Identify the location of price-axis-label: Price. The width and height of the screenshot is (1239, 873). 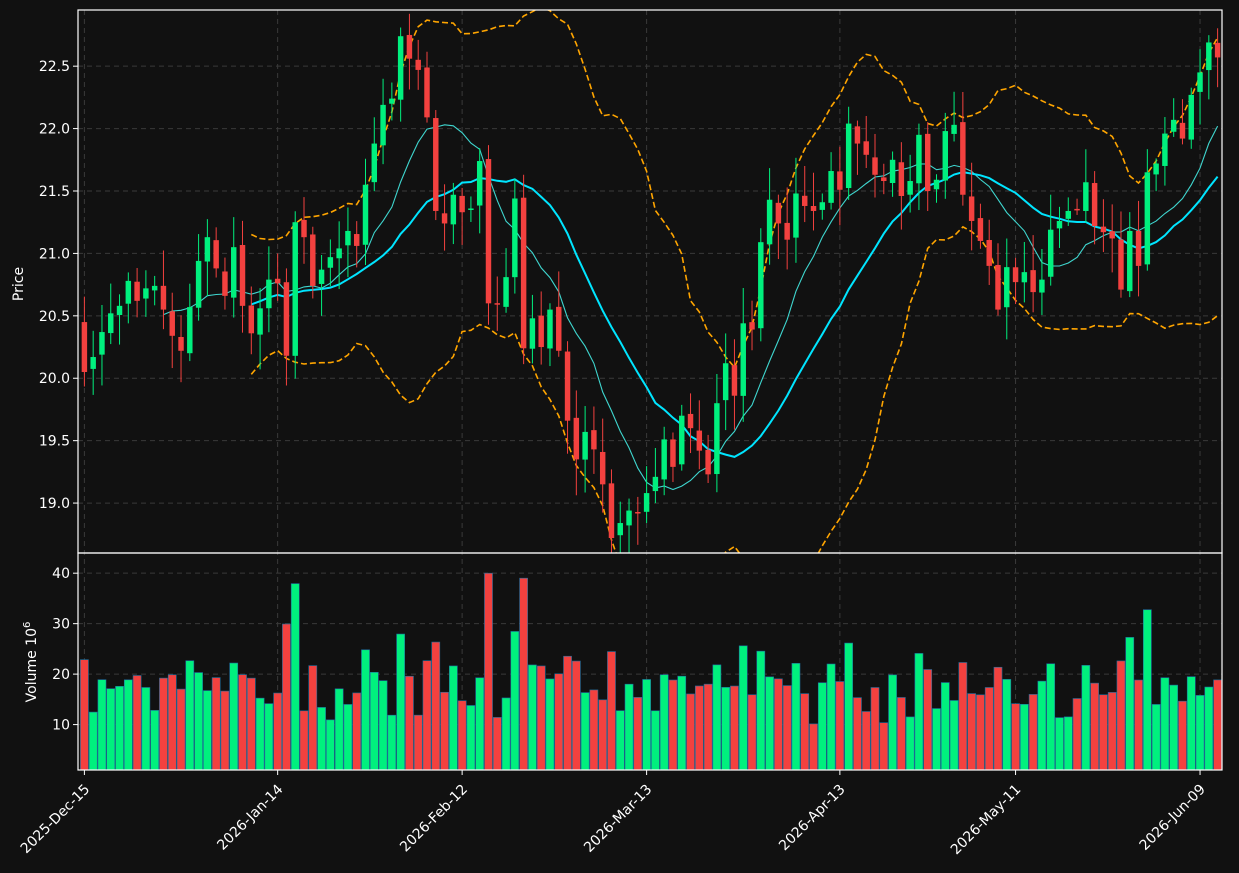
(19, 284).